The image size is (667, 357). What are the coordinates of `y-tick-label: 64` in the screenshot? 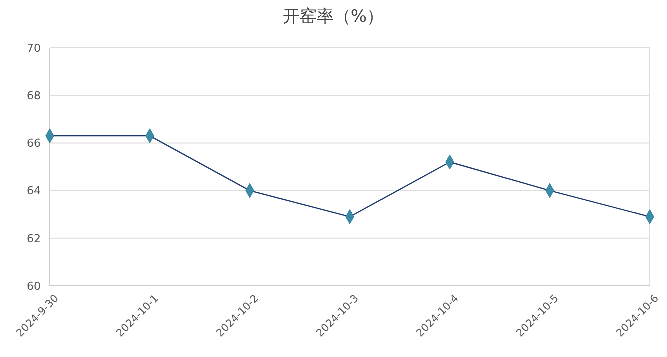 It's located at (34, 191).